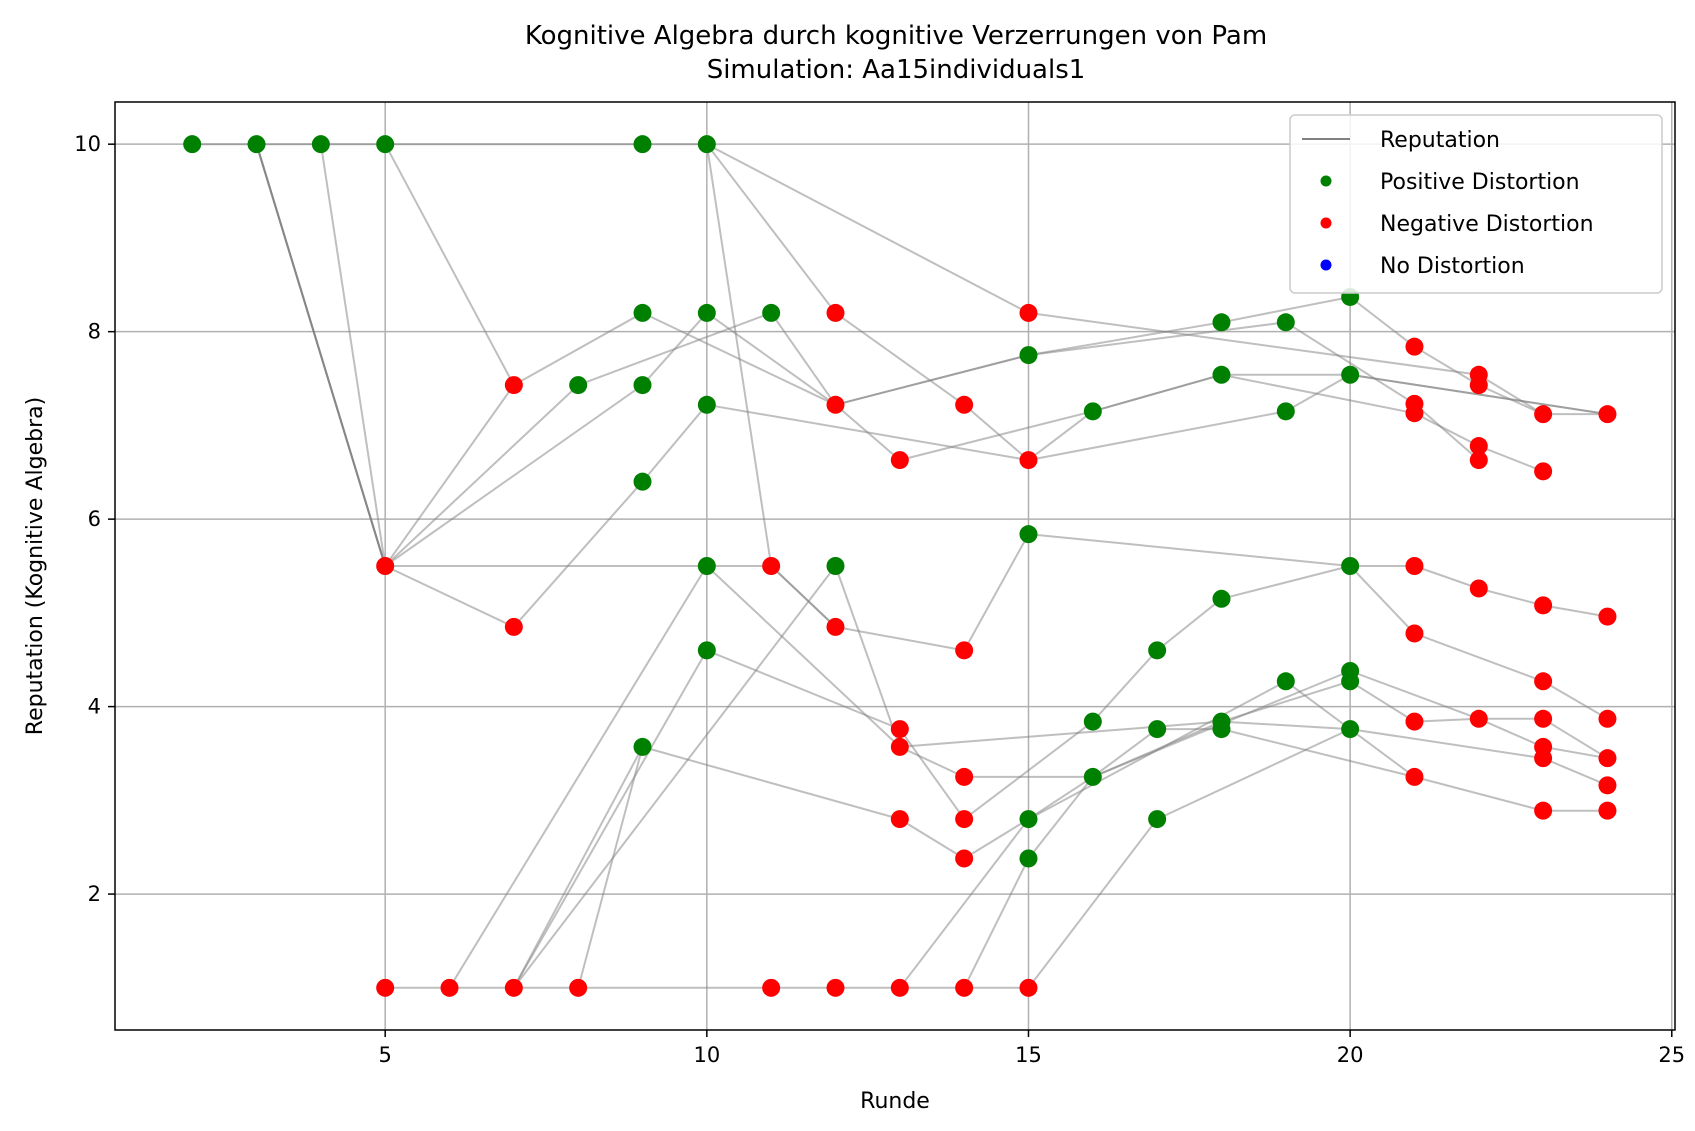 Image resolution: width=1695 pixels, height=1131 pixels. I want to click on y-axis-label: Reputation (Kognitive Algebra), so click(35, 566).